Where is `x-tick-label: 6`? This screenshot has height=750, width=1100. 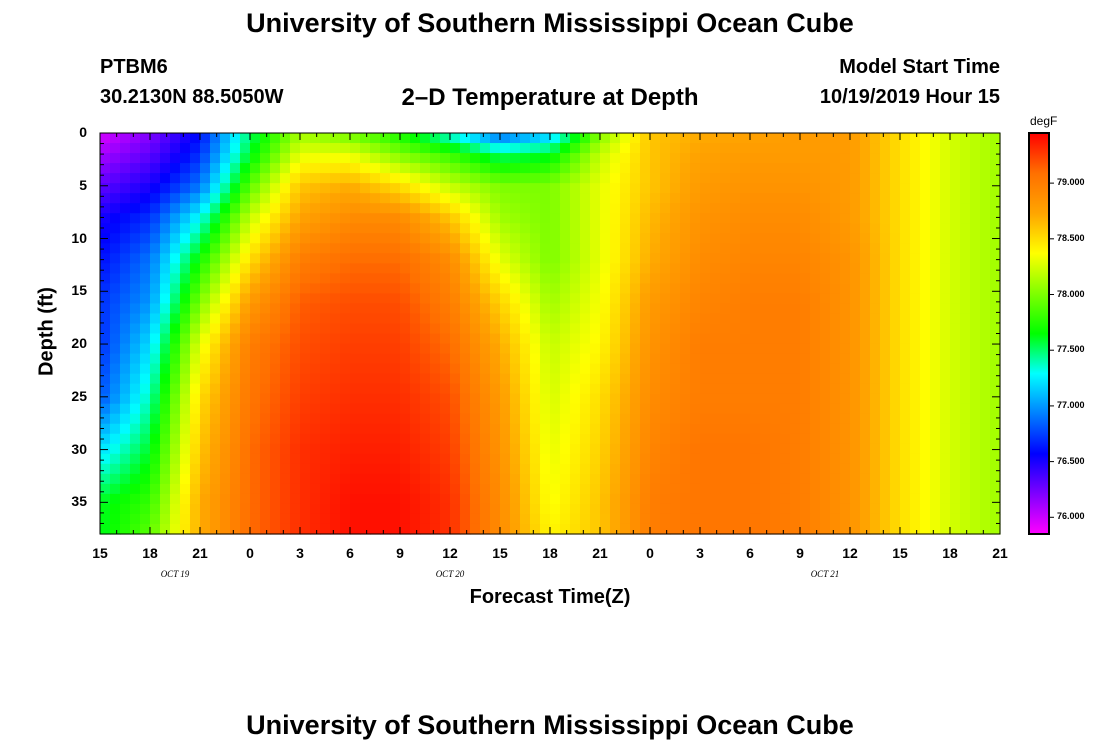
x-tick-label: 6 is located at coordinates (750, 553).